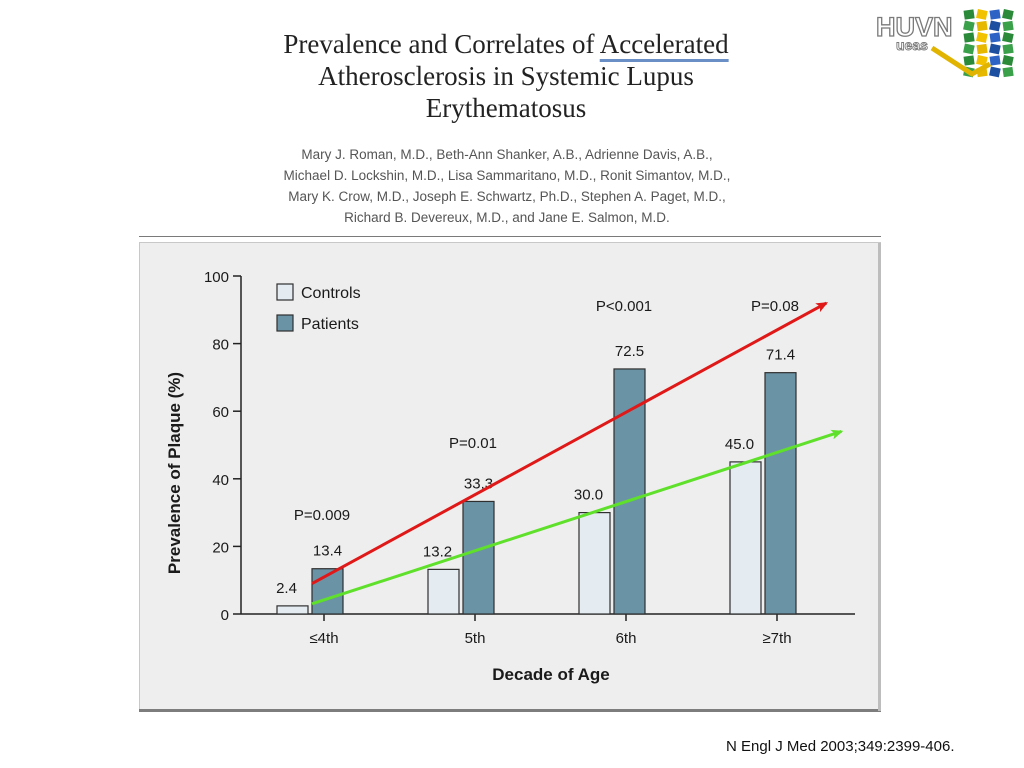  What do you see at coordinates (664, 44) in the screenshot?
I see `title-highlight-word: Accelerated` at bounding box center [664, 44].